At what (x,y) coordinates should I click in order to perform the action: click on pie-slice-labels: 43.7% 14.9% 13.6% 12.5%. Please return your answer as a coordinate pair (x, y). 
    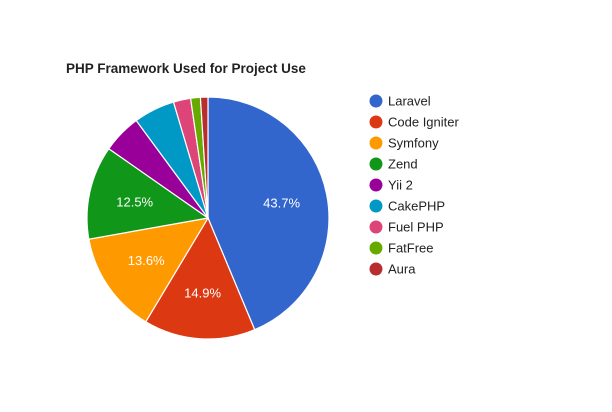
    Looking at the image, I should click on (208, 247).